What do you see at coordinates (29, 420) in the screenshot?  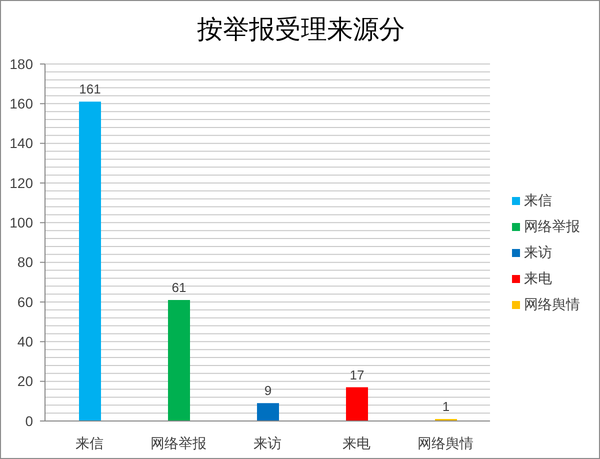 I see `y-tick-label: 0` at bounding box center [29, 420].